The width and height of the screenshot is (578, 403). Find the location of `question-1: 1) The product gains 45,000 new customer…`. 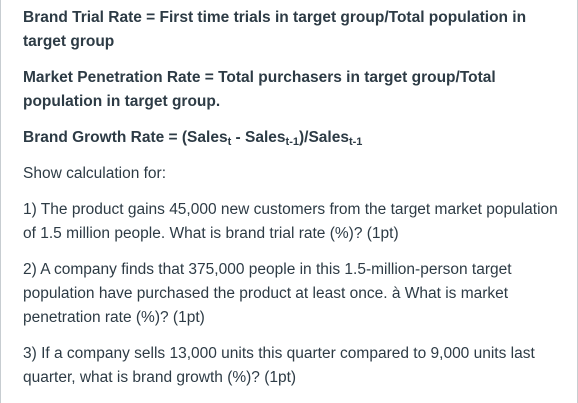

question-1: 1) The product gains 45,000 new customer… is located at coordinates (290, 221).